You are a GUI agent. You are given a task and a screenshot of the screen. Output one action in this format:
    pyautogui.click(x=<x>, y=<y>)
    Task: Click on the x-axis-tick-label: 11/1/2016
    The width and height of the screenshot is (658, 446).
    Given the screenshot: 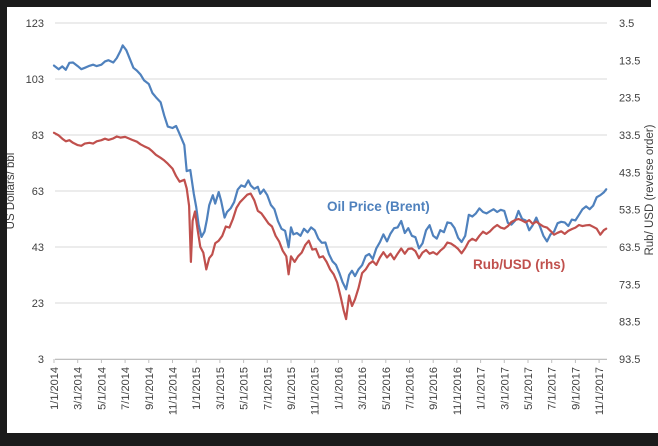 What is the action you would take?
    pyautogui.click(x=458, y=391)
    